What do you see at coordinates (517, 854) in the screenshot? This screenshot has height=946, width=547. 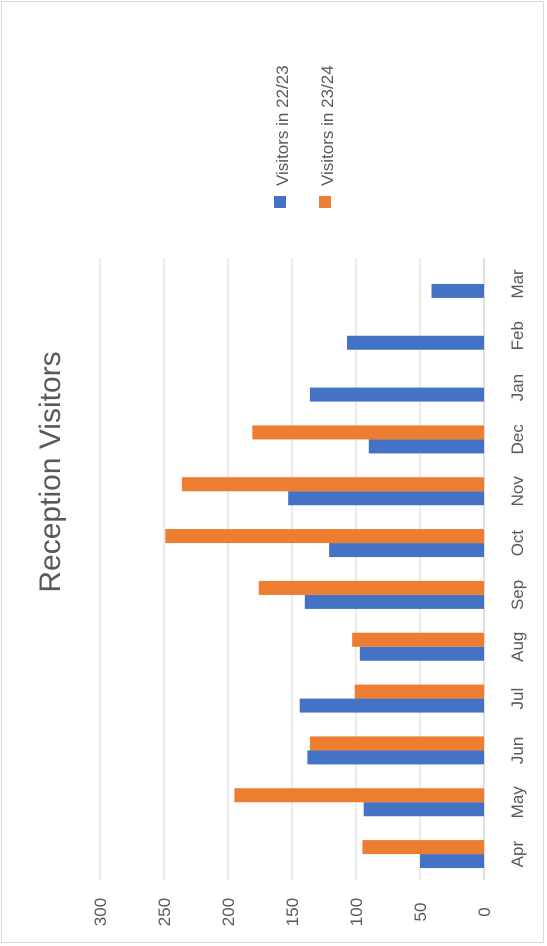 I see `category-label: Apr` at bounding box center [517, 854].